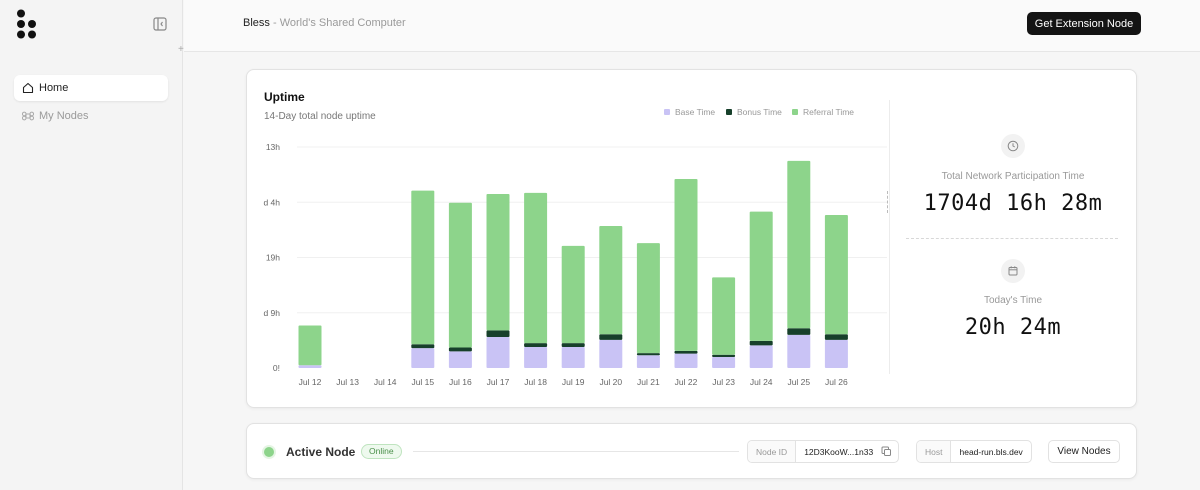 This screenshot has width=1200, height=490. I want to click on uptime-title: Uptime, so click(284, 97).